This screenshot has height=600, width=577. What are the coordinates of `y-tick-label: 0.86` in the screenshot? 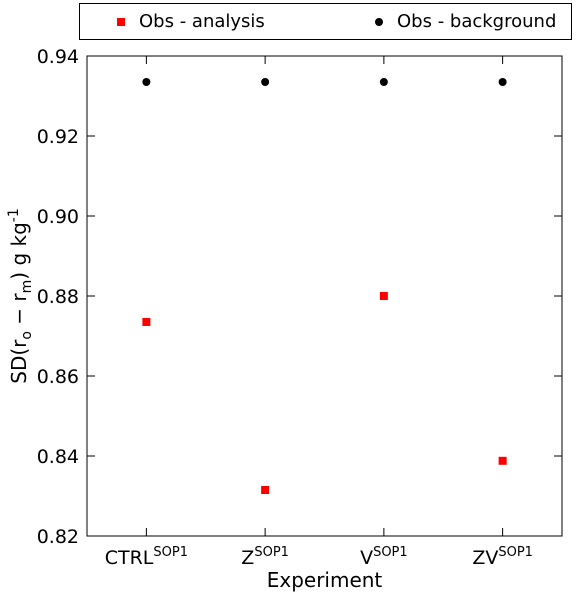 It's located at (58, 377).